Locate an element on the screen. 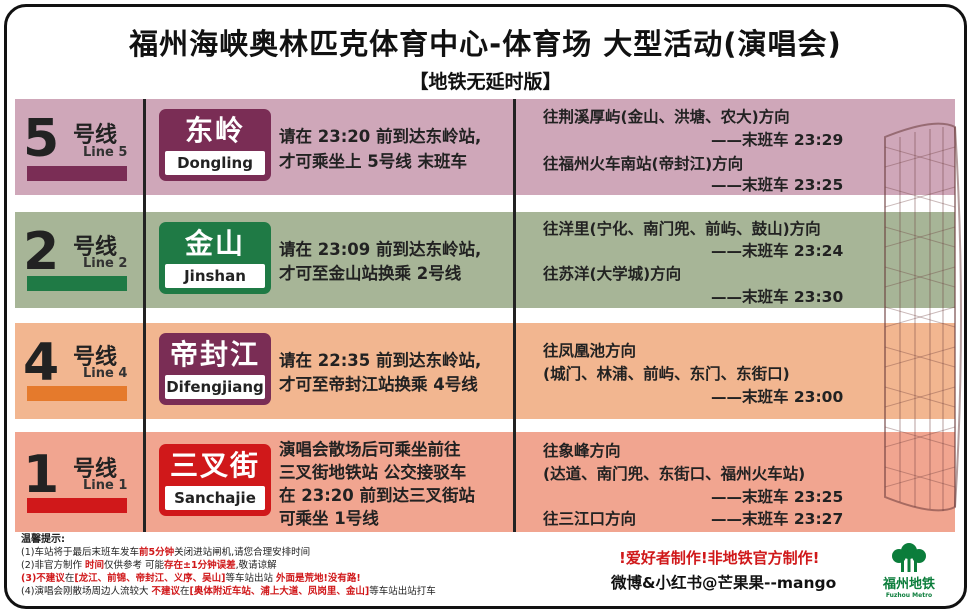  station-name-cn: 三叉街 is located at coordinates (214, 465).